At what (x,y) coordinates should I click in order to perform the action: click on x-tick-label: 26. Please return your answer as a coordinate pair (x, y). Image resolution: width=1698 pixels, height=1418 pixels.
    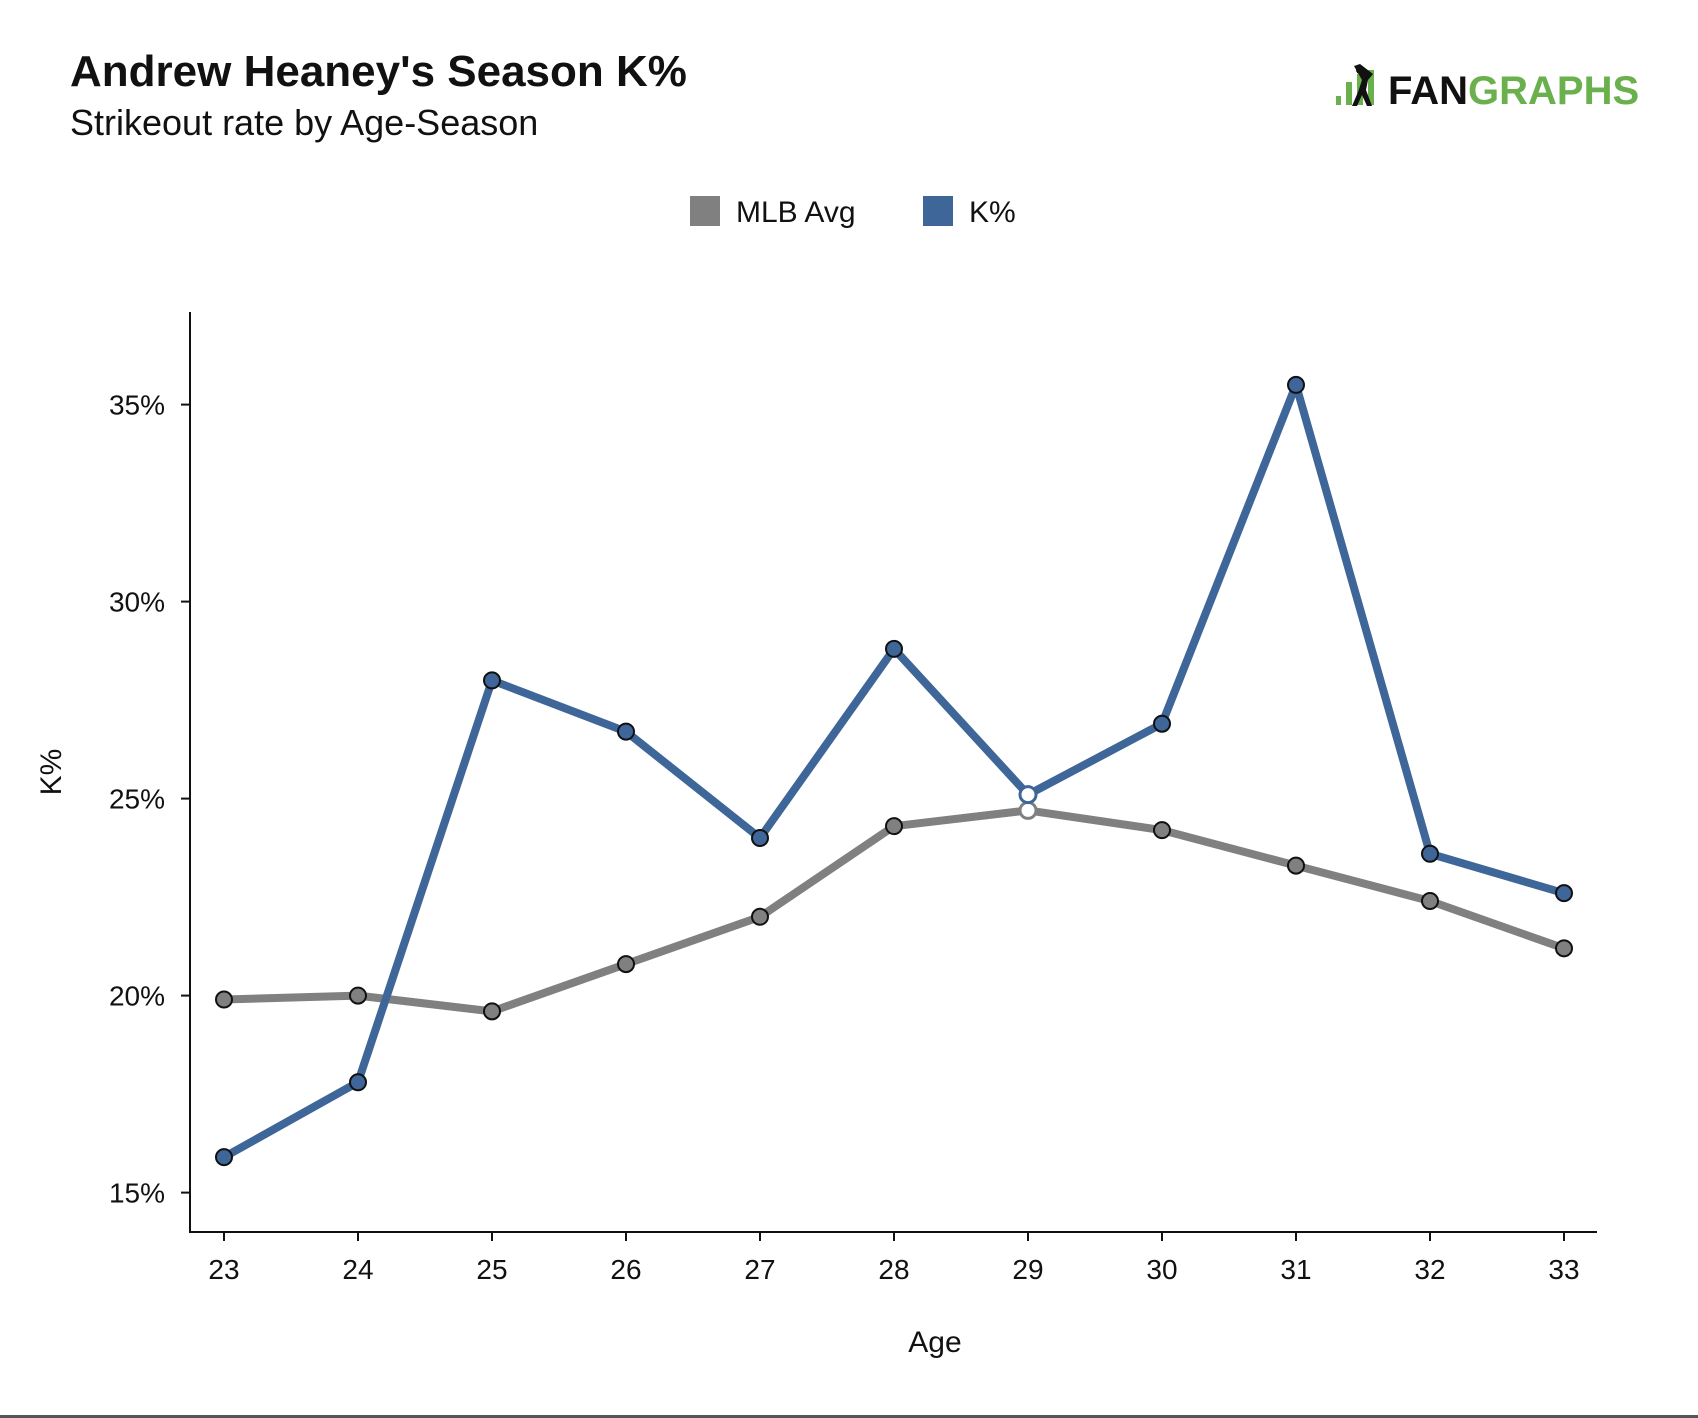
    Looking at the image, I should click on (625, 1269).